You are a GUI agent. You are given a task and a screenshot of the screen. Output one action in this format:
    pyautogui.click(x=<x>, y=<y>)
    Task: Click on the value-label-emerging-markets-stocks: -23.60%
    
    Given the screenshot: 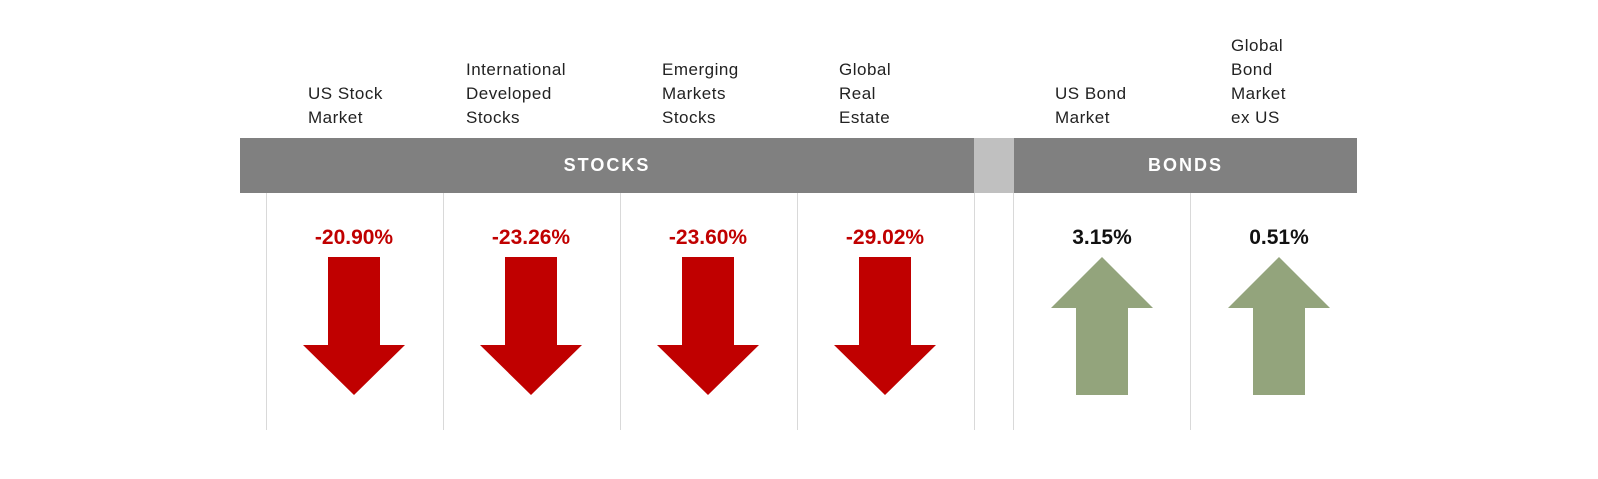 What is the action you would take?
    pyautogui.click(x=708, y=237)
    